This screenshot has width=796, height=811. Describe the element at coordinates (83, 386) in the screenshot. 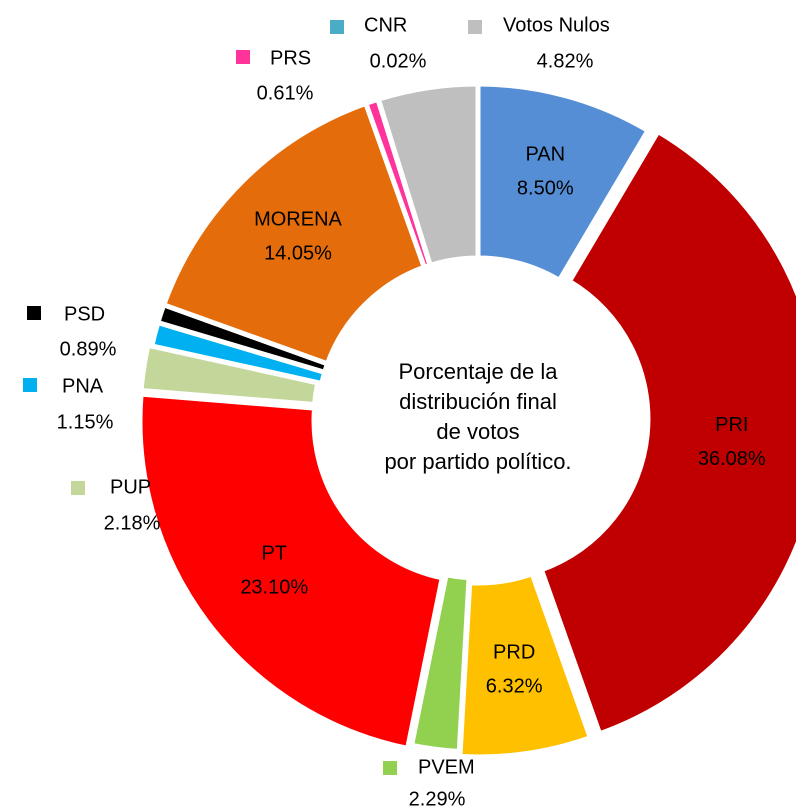

I see `slice-name: PNA` at that location.